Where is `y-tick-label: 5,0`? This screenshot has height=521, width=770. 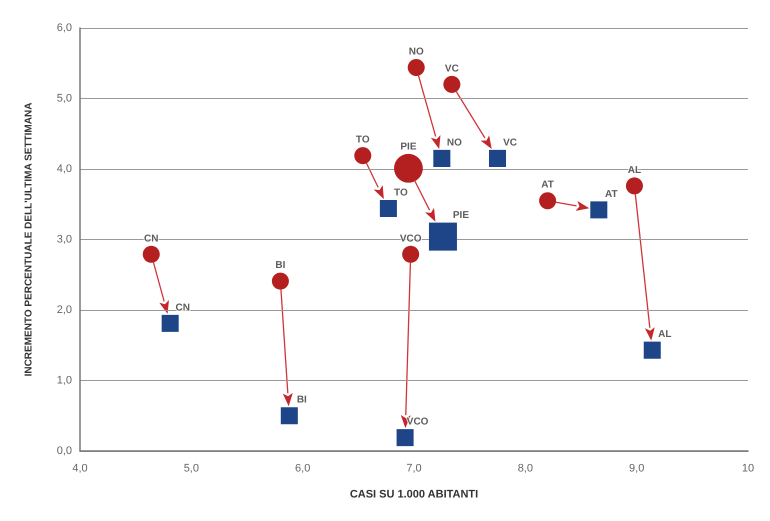
y-tick-label: 5,0 is located at coordinates (64, 98).